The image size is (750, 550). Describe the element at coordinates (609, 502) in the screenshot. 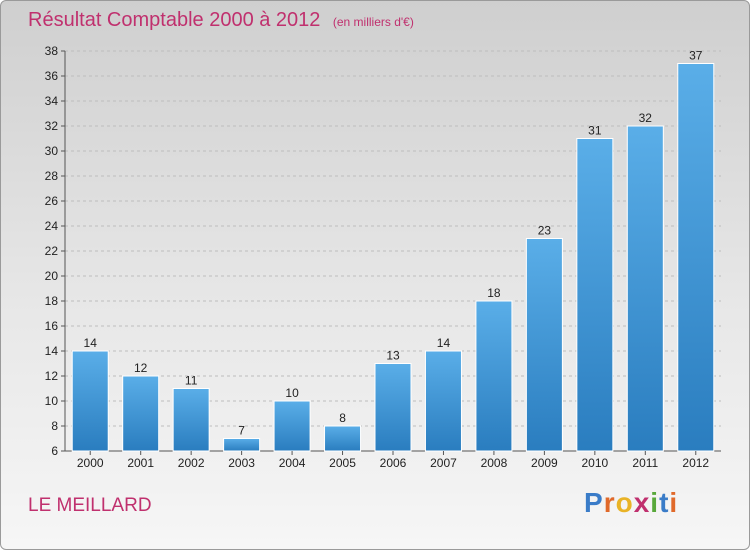

I see `logo-letter: r` at that location.